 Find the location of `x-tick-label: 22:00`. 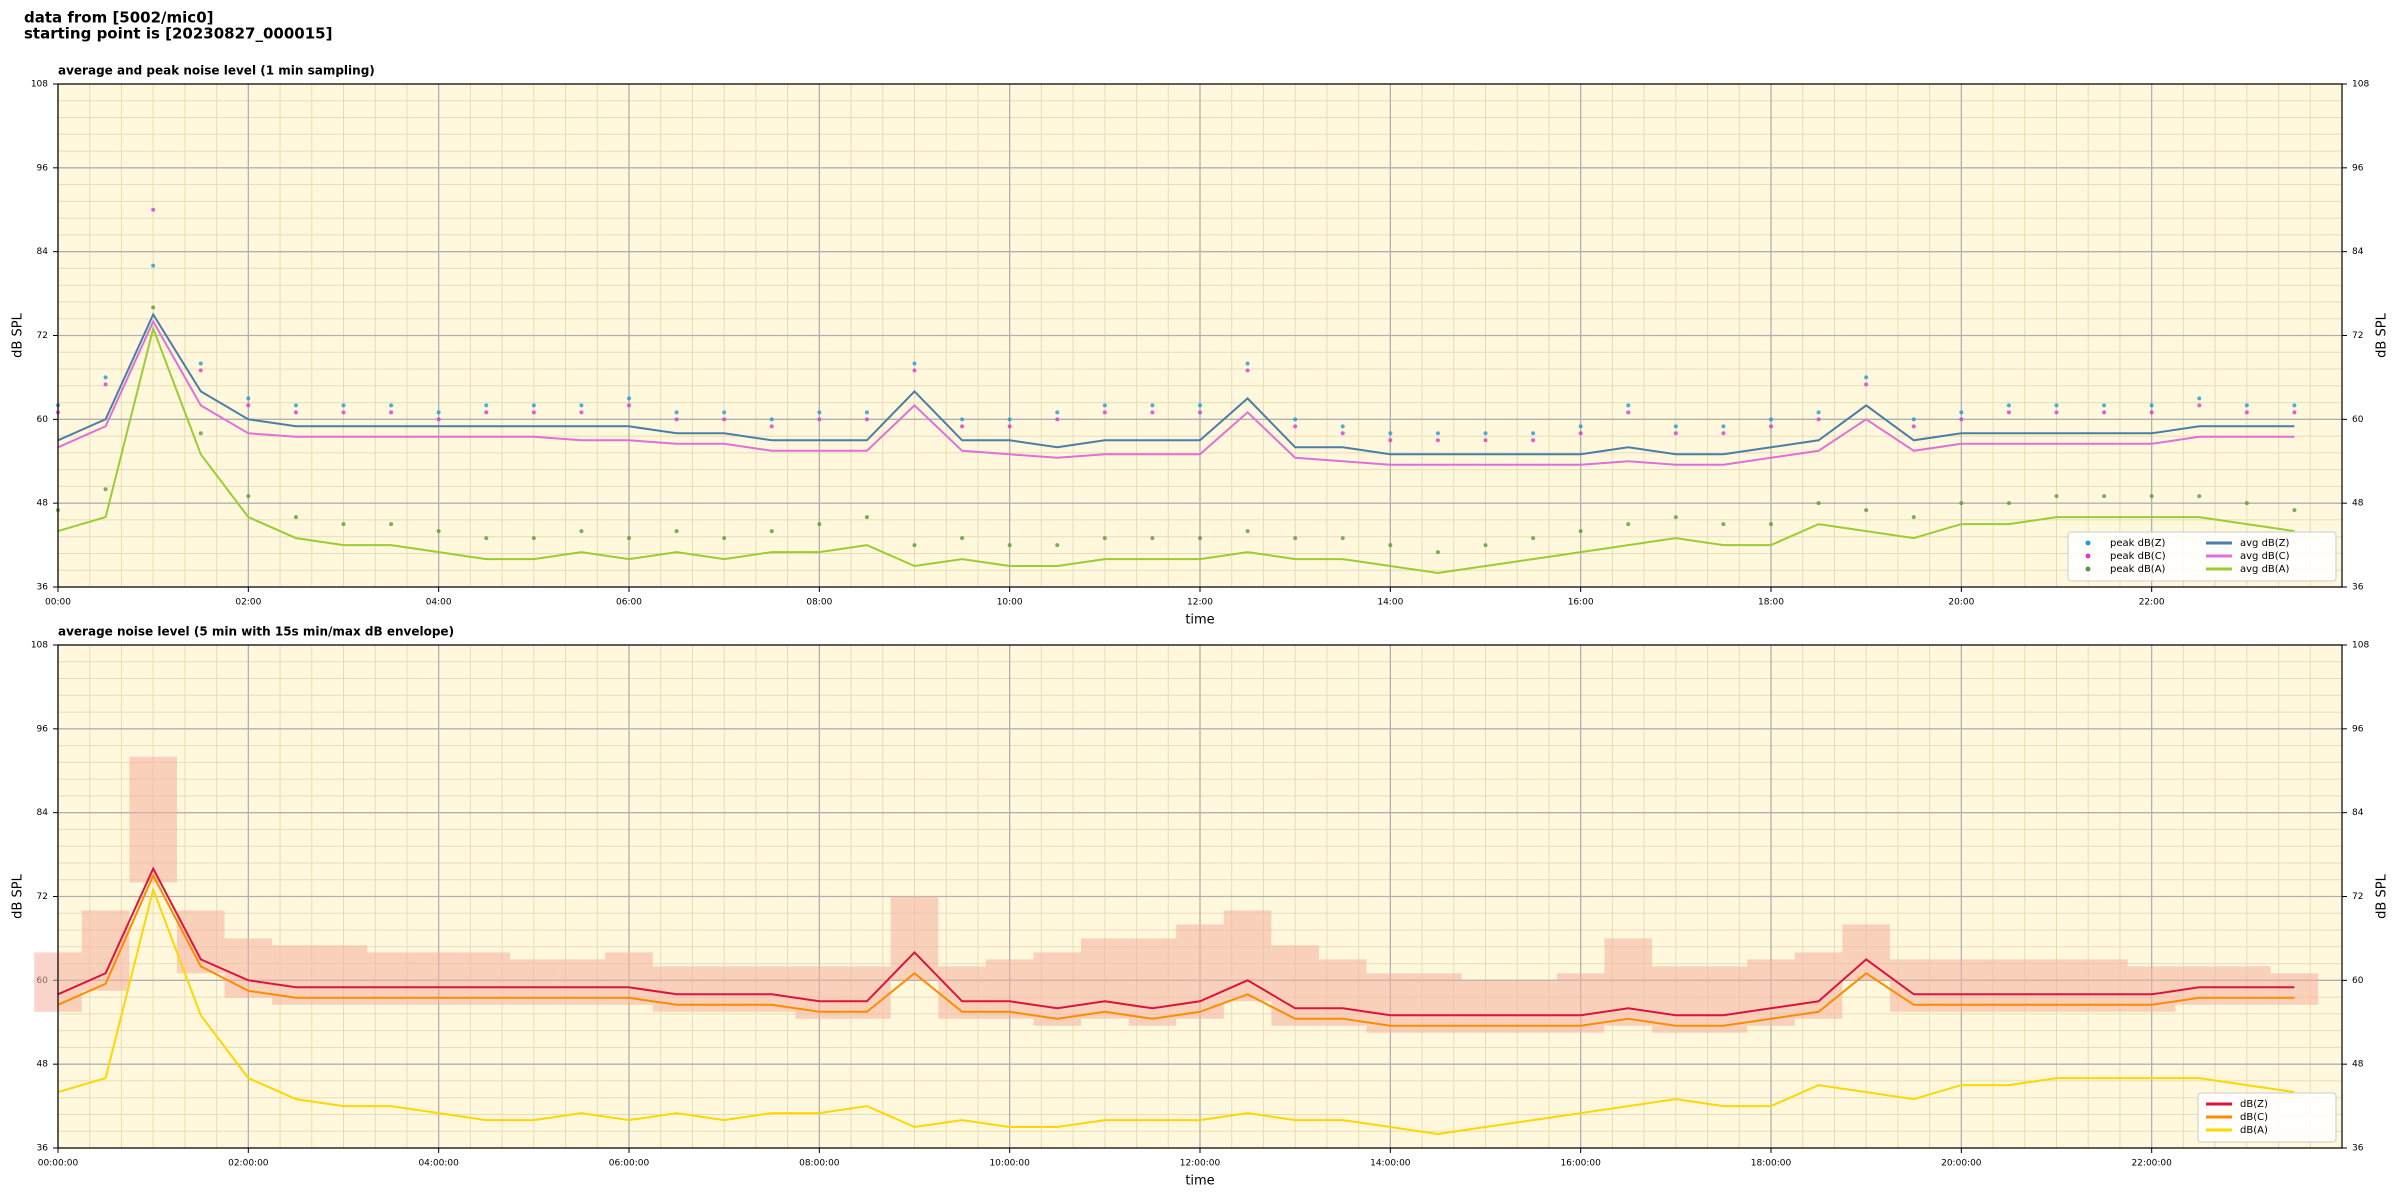

x-tick-label: 22:00 is located at coordinates (2152, 603).